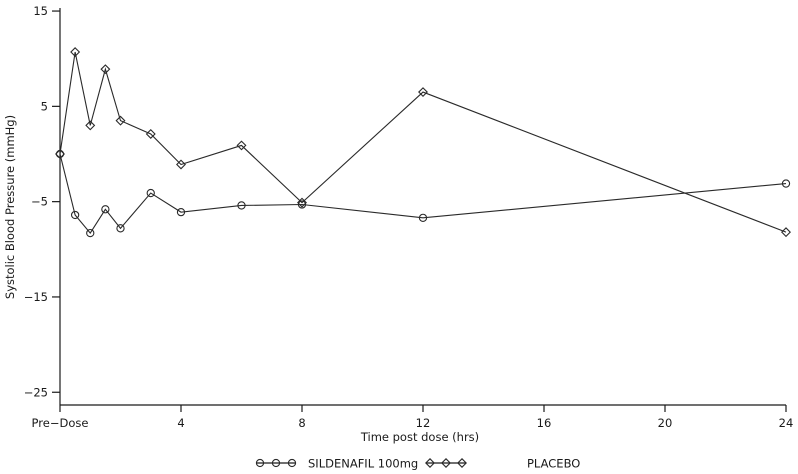 The height and width of the screenshot is (474, 798). Describe the element at coordinates (39, 202) in the screenshot. I see `y-tick-label: −5` at that location.